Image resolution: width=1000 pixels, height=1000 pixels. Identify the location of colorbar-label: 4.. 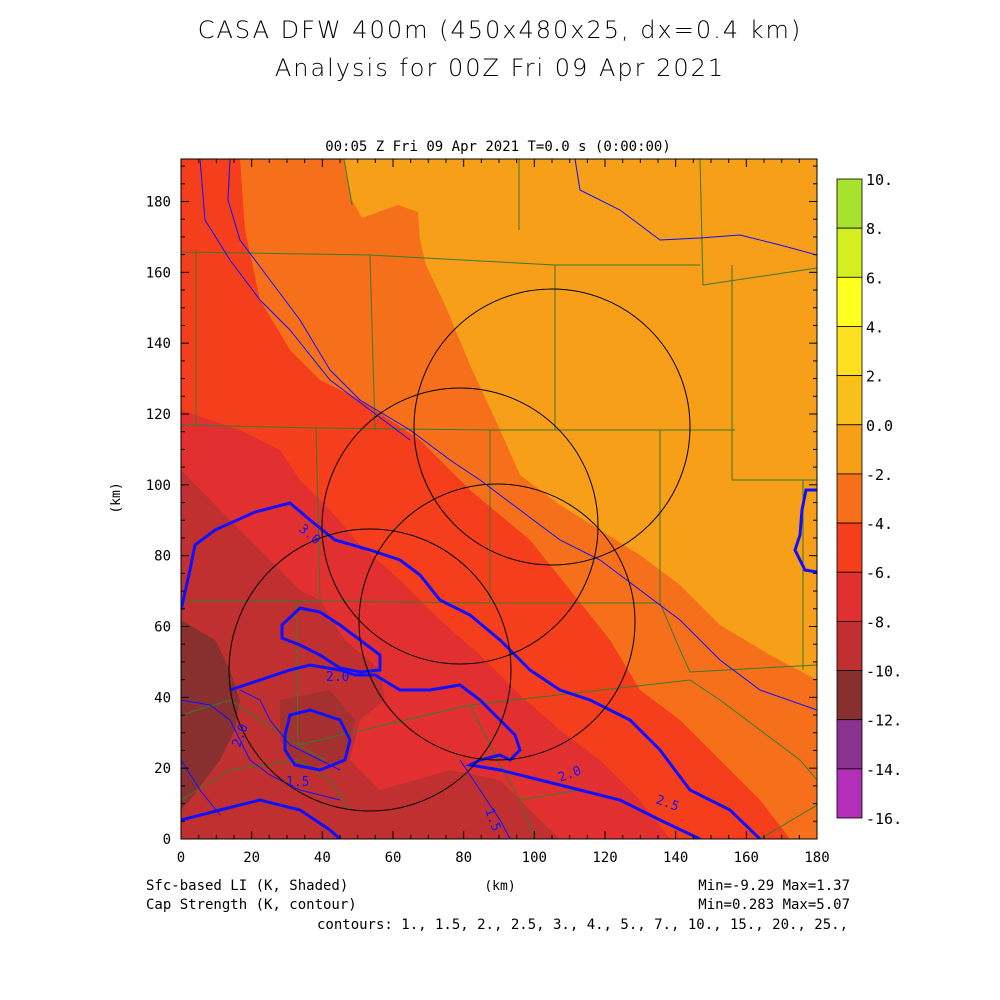
(875, 327).